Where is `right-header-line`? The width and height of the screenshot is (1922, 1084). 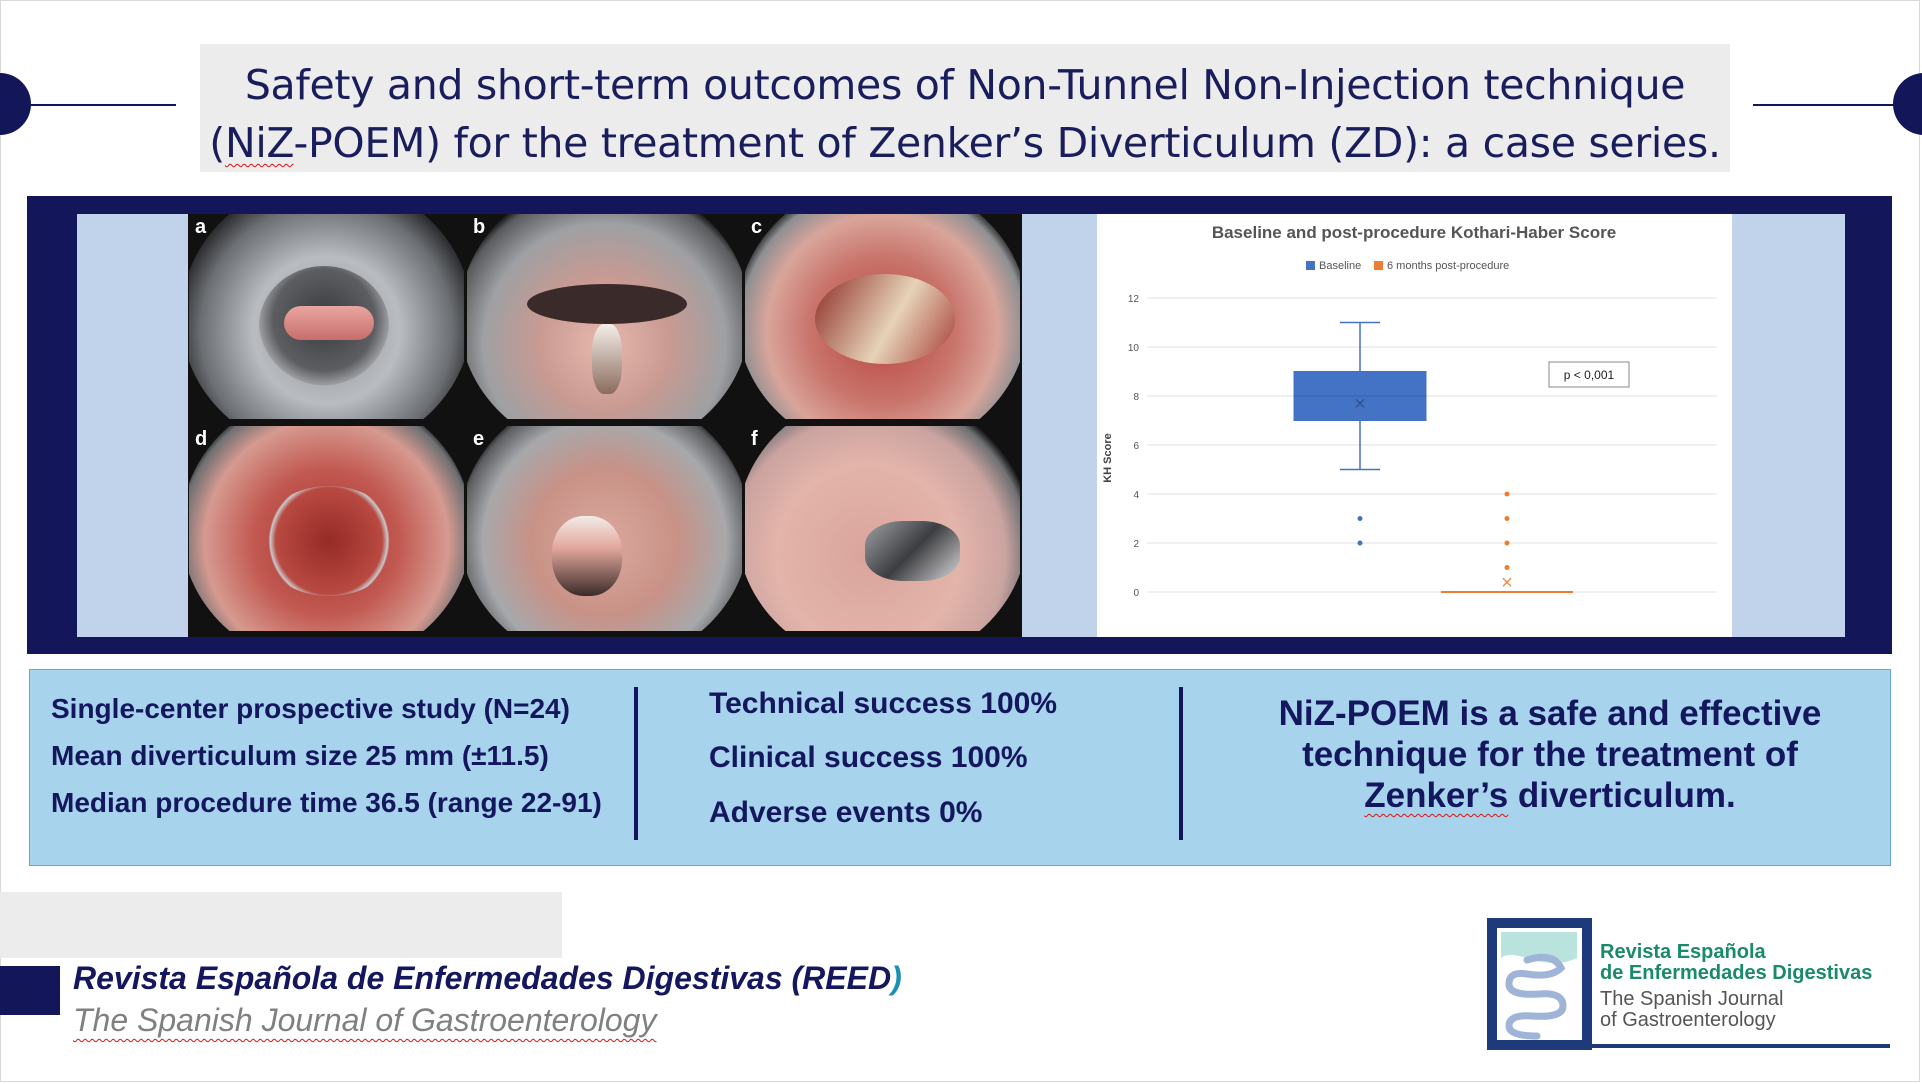 right-header-line is located at coordinates (1833, 105).